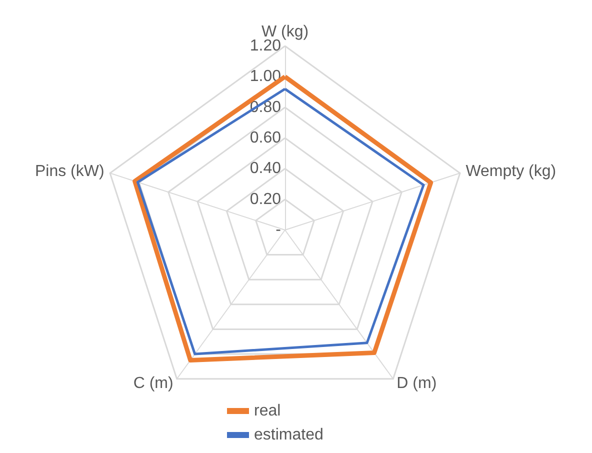  I want to click on legend-label: real, so click(267, 411).